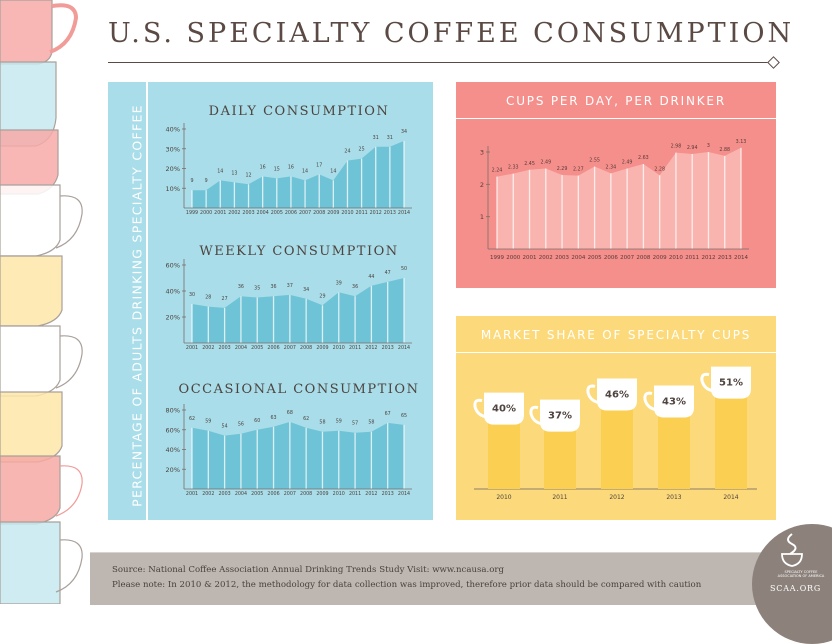 This screenshot has width=832, height=644. What do you see at coordinates (290, 348) in the screenshot?
I see `weekly-x-tick-label: 2007` at bounding box center [290, 348].